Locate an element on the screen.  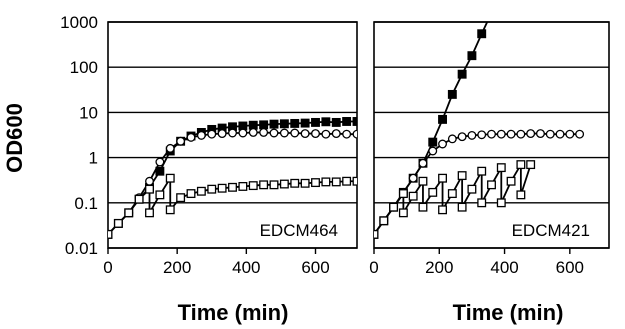
y-tick-label: 0.01 is located at coordinates (81, 248).